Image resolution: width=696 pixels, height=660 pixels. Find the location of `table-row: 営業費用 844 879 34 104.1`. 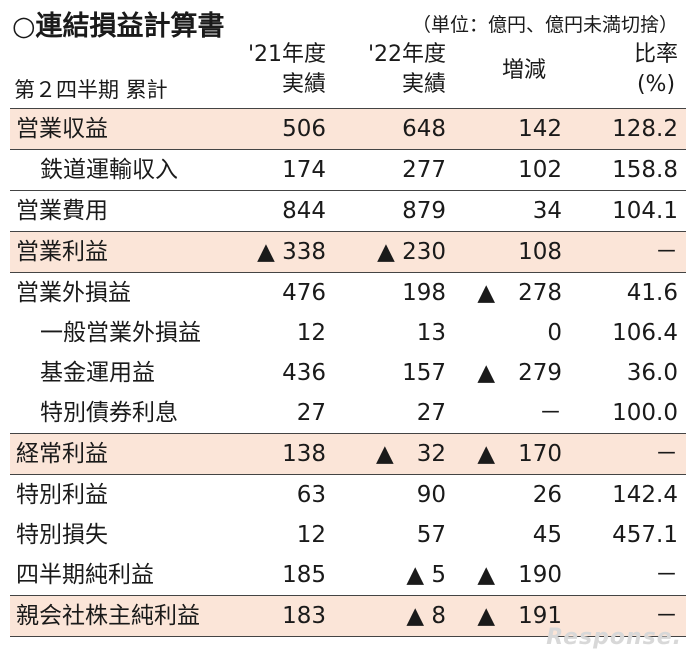

table-row: 営業費用 844 879 34 104.1 is located at coordinates (348, 210).